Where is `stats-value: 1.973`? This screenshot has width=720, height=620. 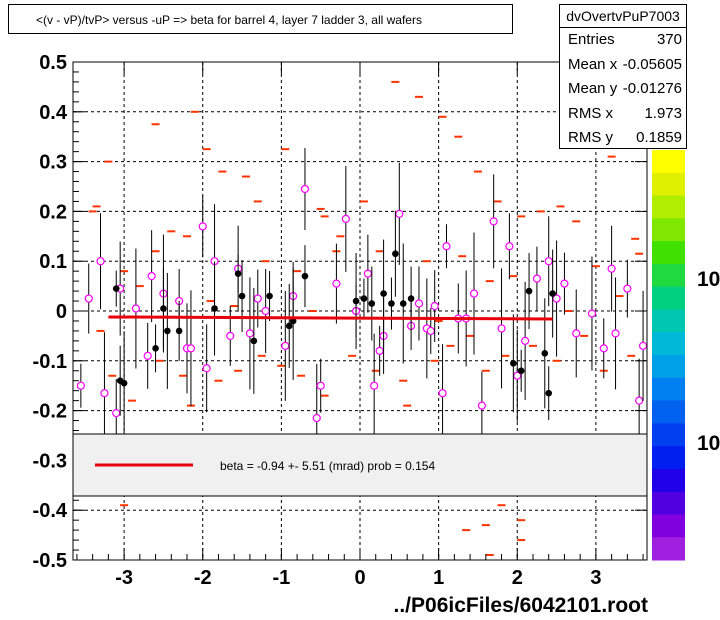
stats-value: 1.973 is located at coordinates (663, 113).